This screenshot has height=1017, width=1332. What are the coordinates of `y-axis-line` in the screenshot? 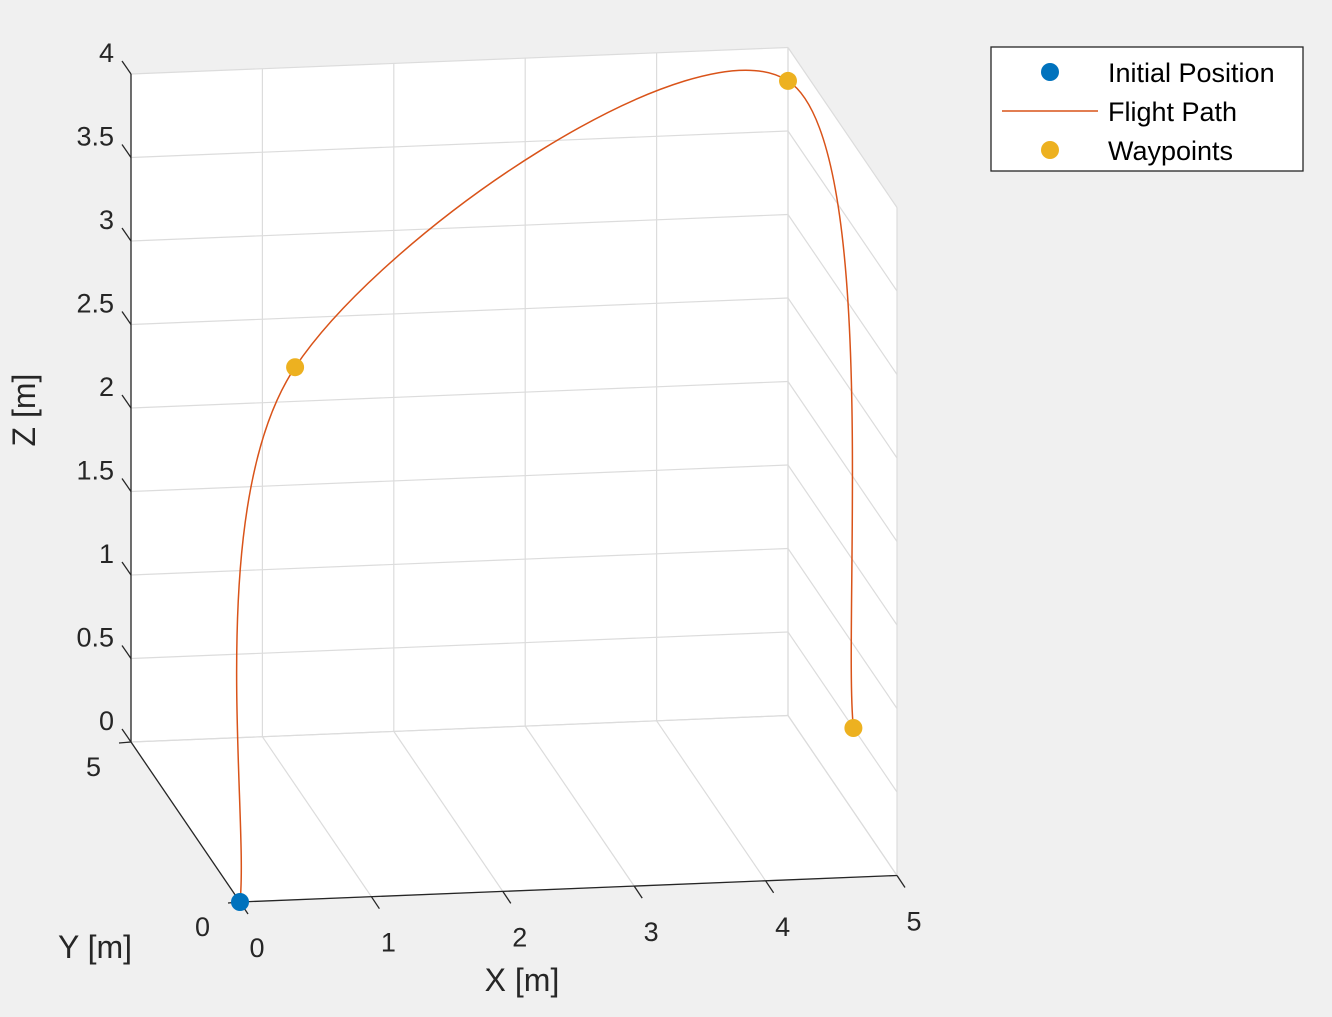 It's located at (185, 822).